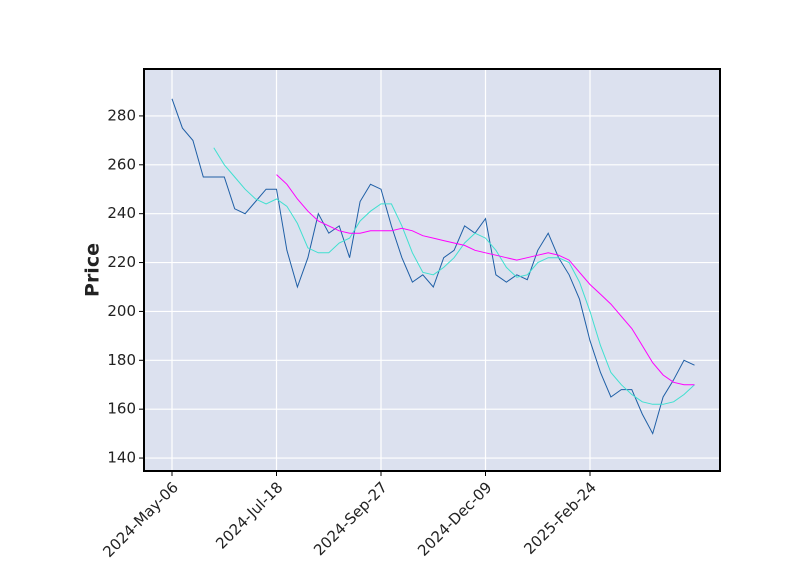 The image size is (800, 579). Describe the element at coordinates (121, 409) in the screenshot. I see `y-tick-label: 160` at that location.